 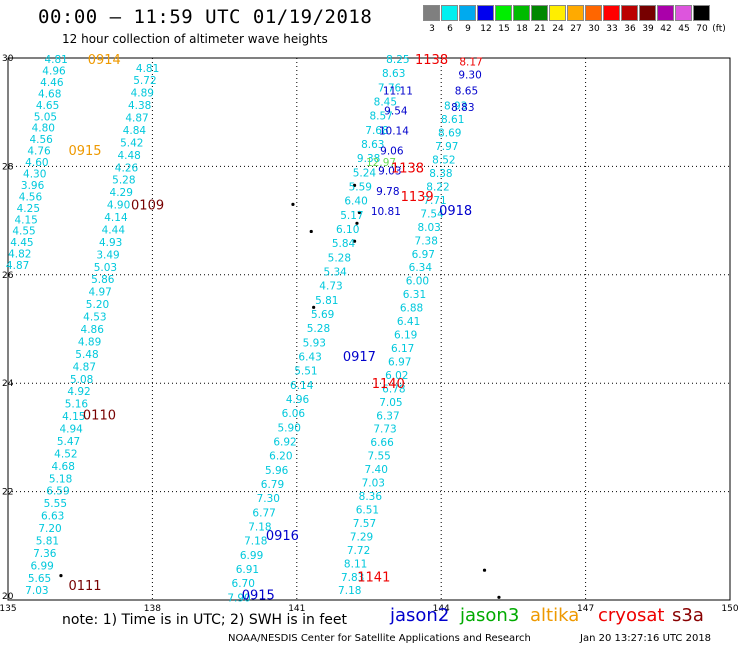 I want to click on pass-time-label: 0915, so click(x=84, y=151).